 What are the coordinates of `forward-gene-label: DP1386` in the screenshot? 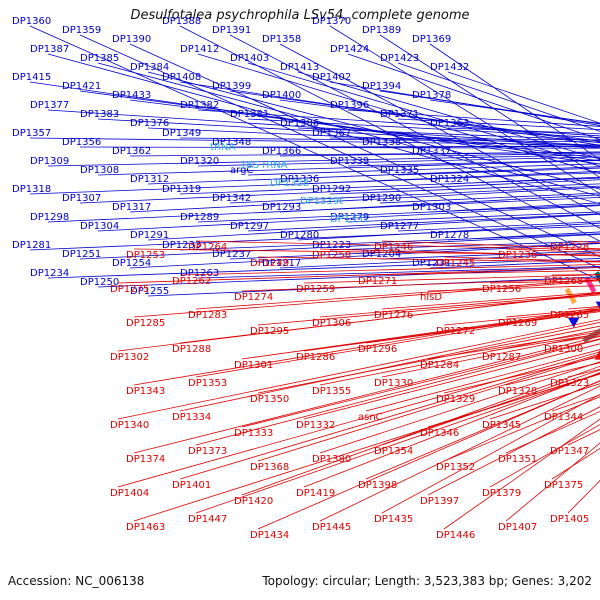 It's located at (299, 123).